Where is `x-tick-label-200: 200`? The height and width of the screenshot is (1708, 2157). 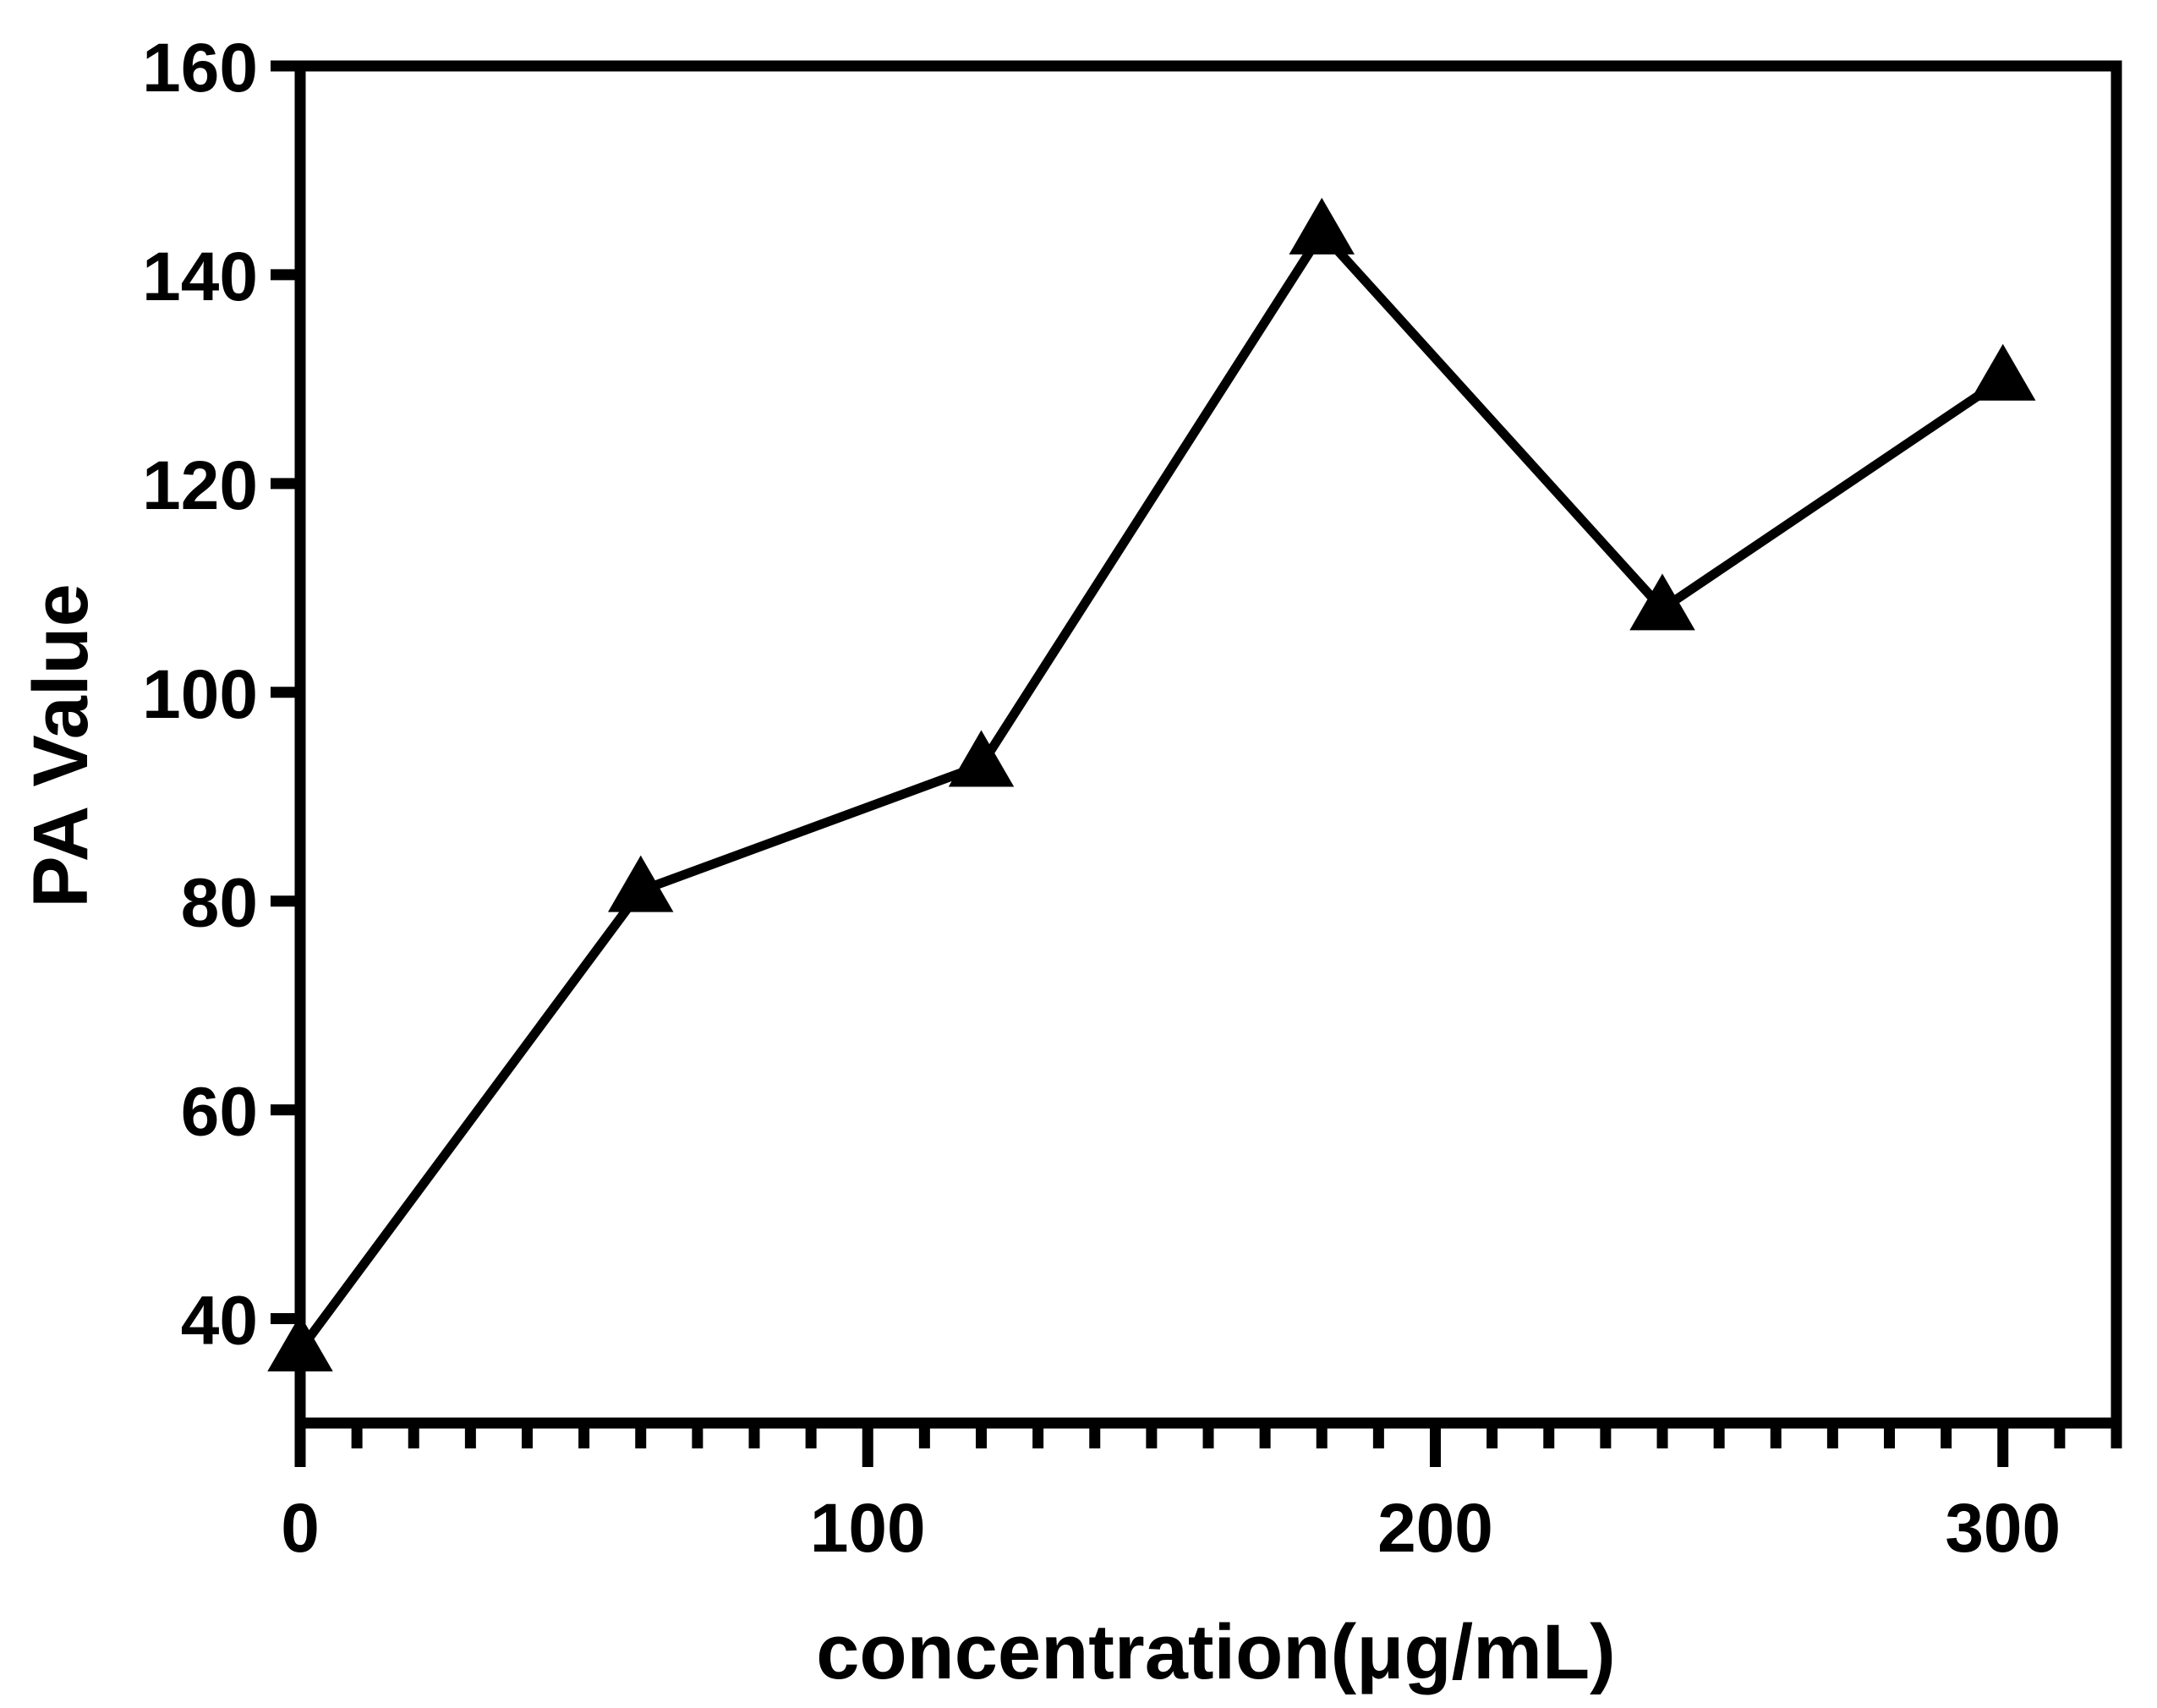 x-tick-label-200: 200 is located at coordinates (1435, 1528).